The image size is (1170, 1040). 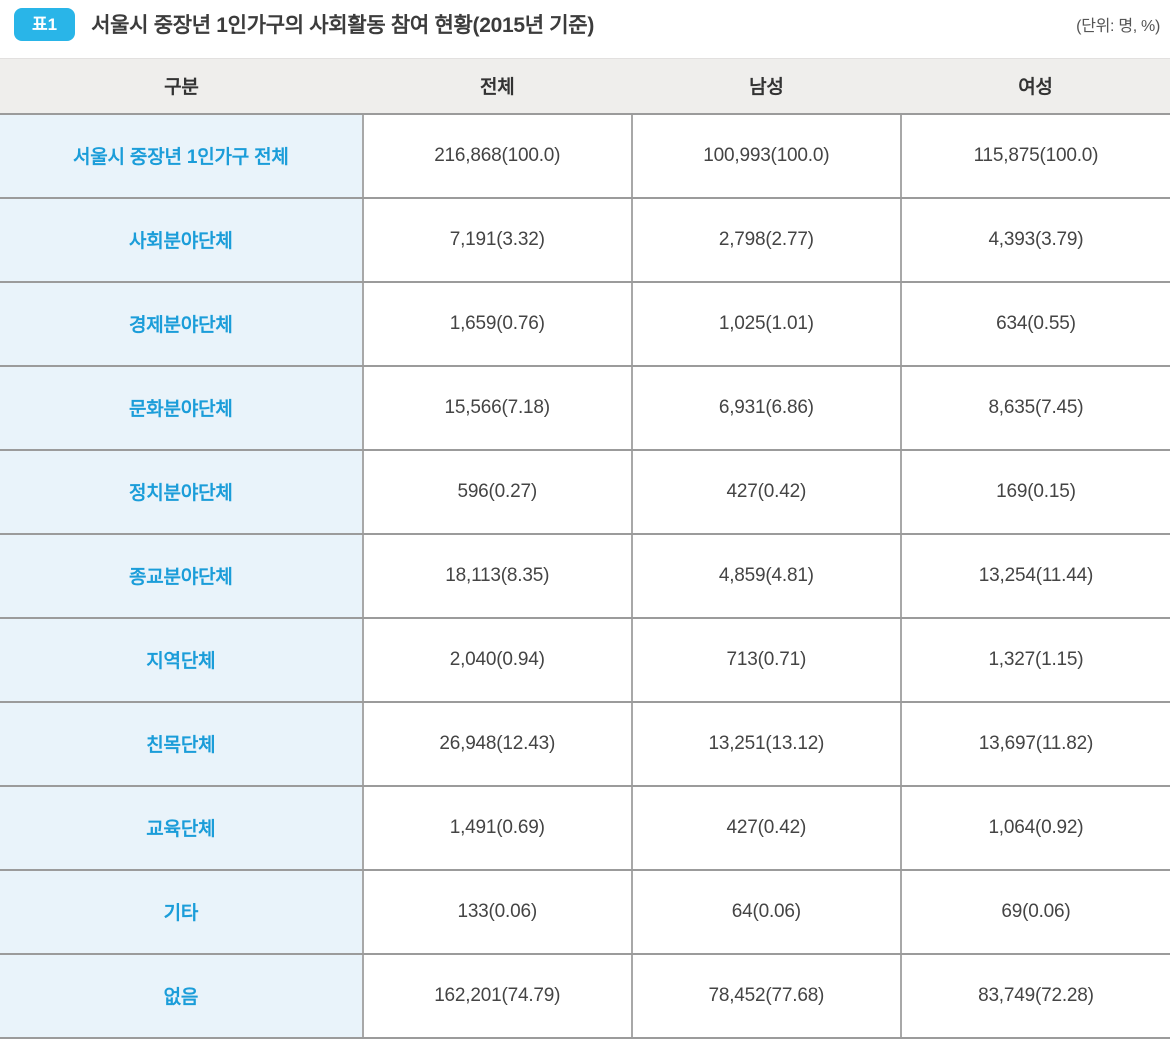 I want to click on row-value: 1,064(0.92), so click(x=1034, y=828).